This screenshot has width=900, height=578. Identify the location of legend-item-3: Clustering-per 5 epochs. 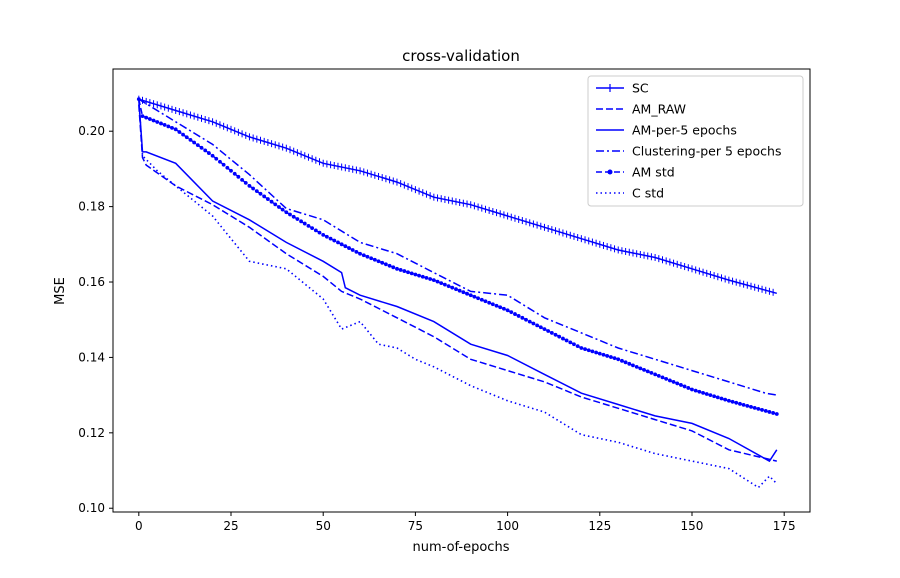
(688, 151).